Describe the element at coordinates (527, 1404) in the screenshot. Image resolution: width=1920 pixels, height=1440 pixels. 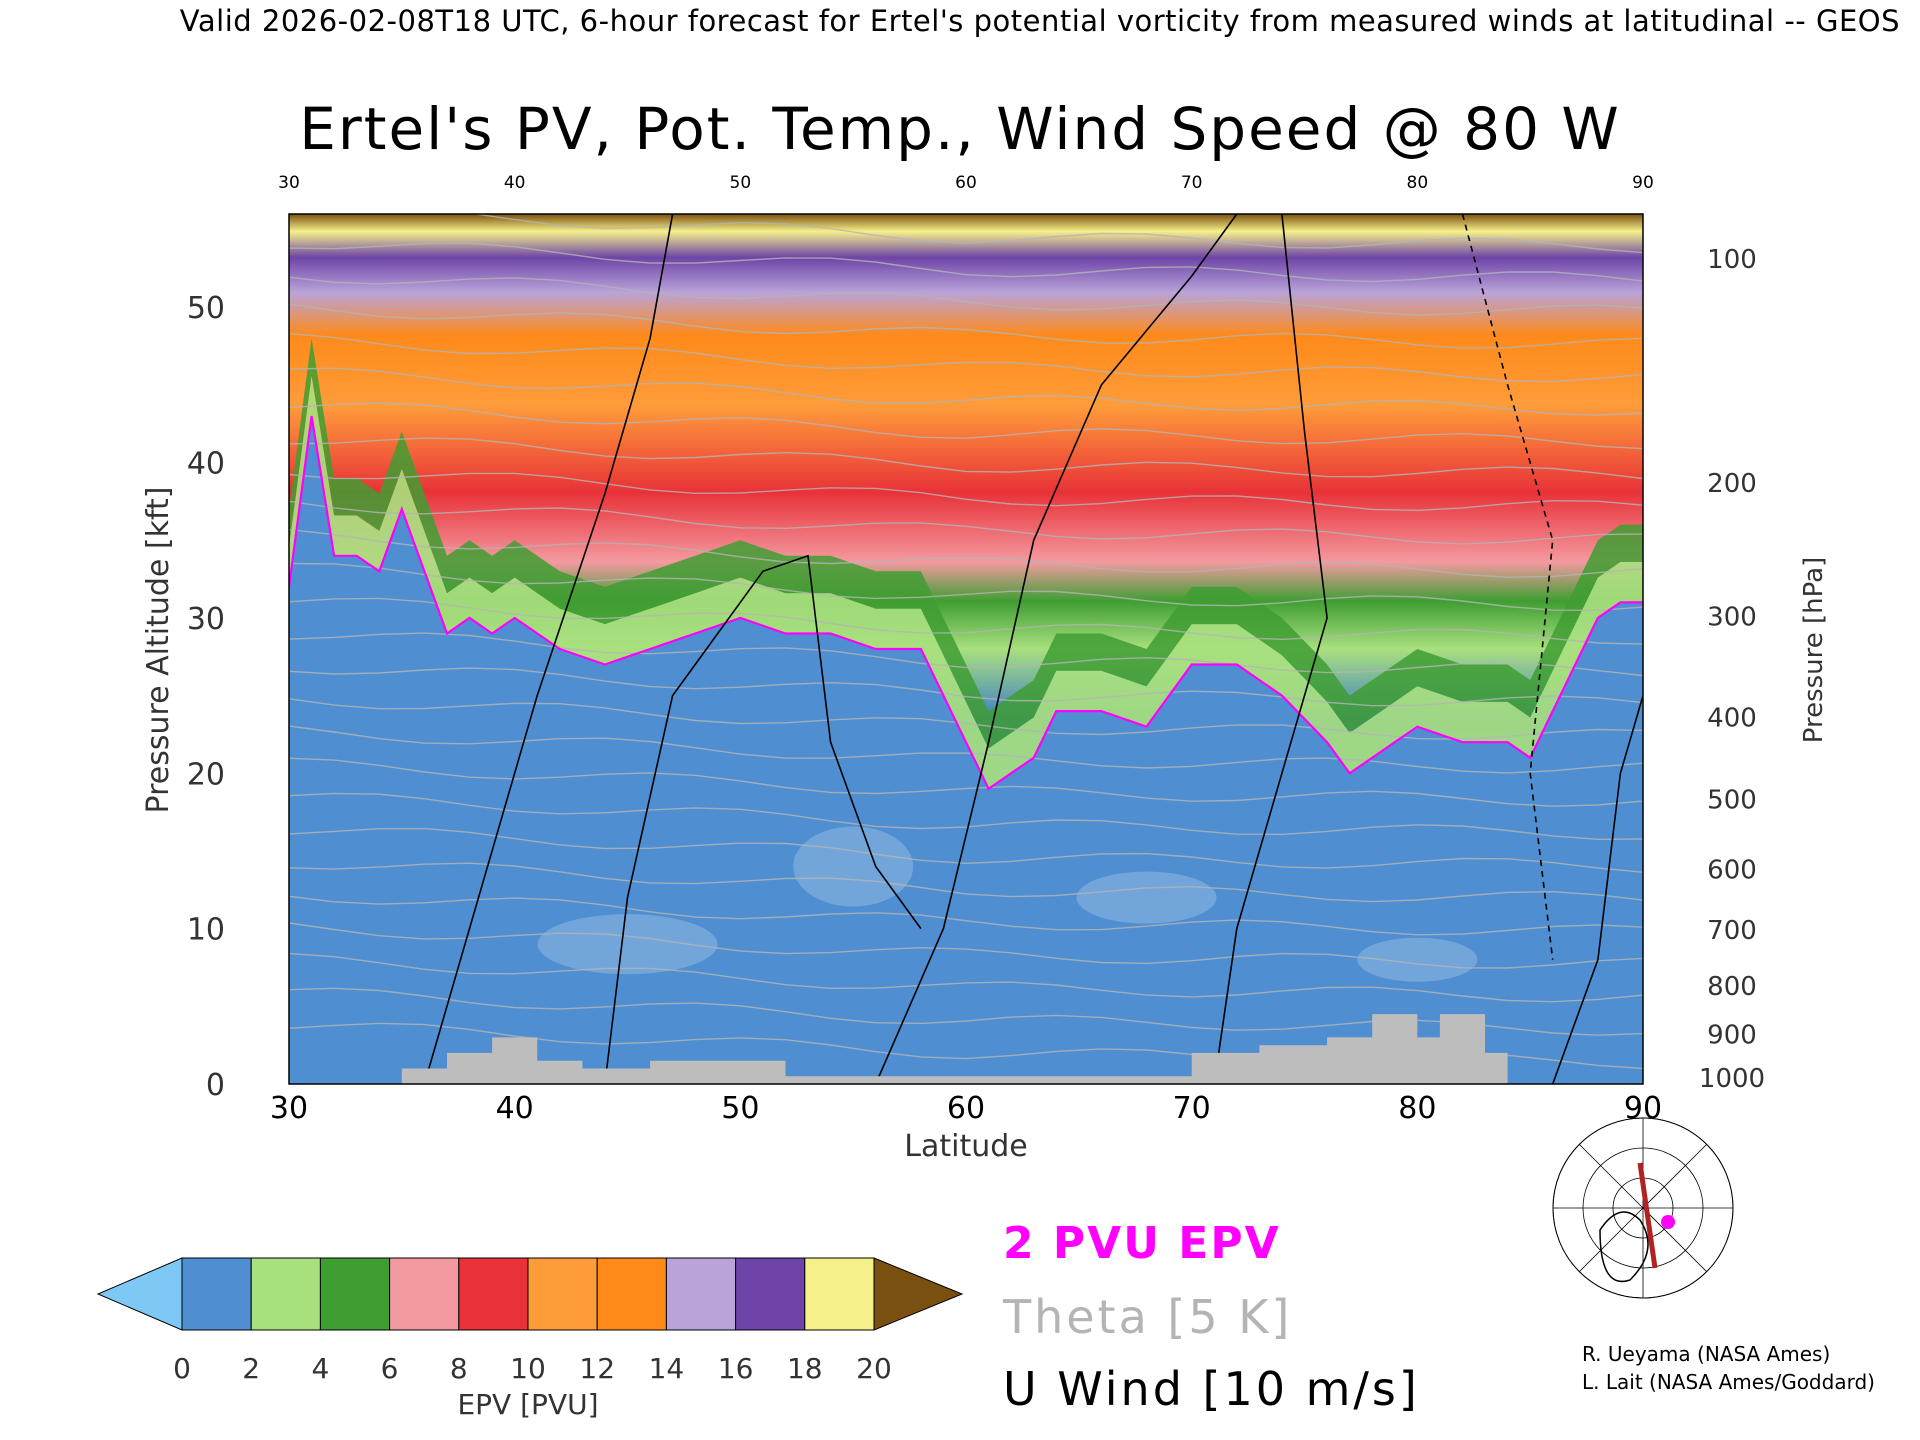
I see `colorbar-label: EPV [PVU]` at that location.